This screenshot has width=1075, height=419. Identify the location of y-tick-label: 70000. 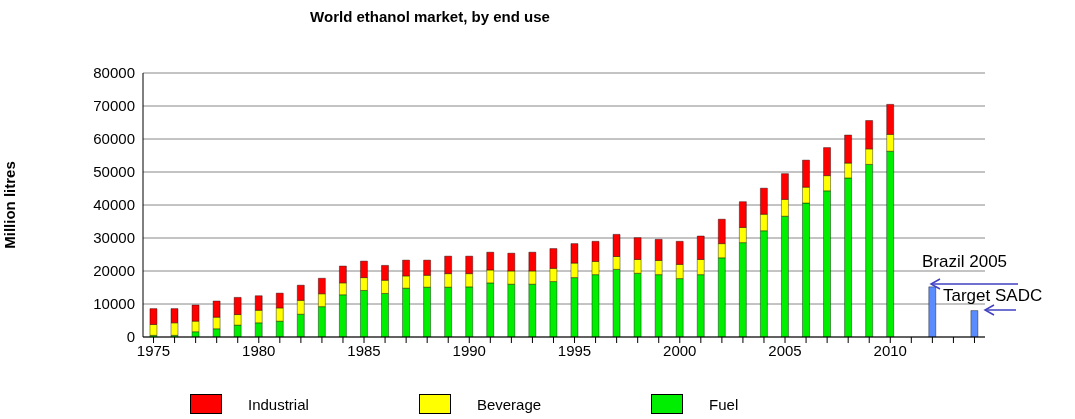
(114, 106).